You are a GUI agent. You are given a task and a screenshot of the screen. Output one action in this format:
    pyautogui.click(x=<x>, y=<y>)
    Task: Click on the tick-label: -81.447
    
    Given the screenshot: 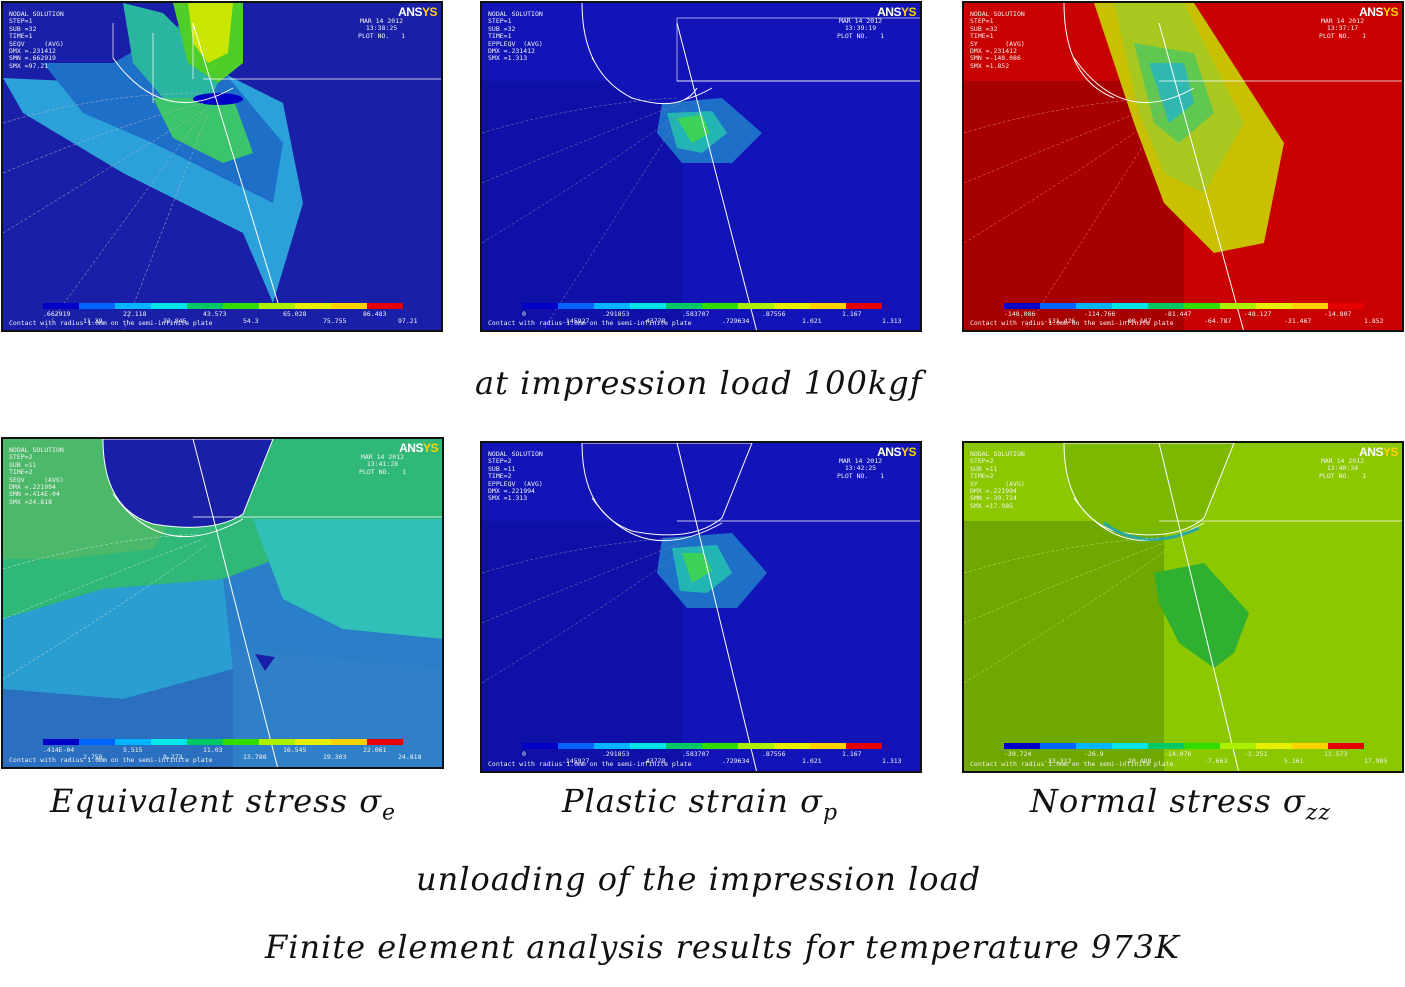 What is the action you would take?
    pyautogui.click(x=1178, y=314)
    